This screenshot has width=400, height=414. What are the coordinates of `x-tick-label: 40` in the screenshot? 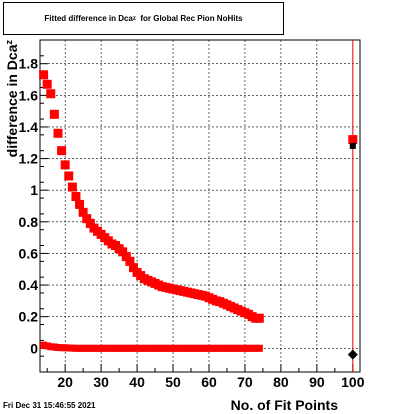 It's located at (137, 382).